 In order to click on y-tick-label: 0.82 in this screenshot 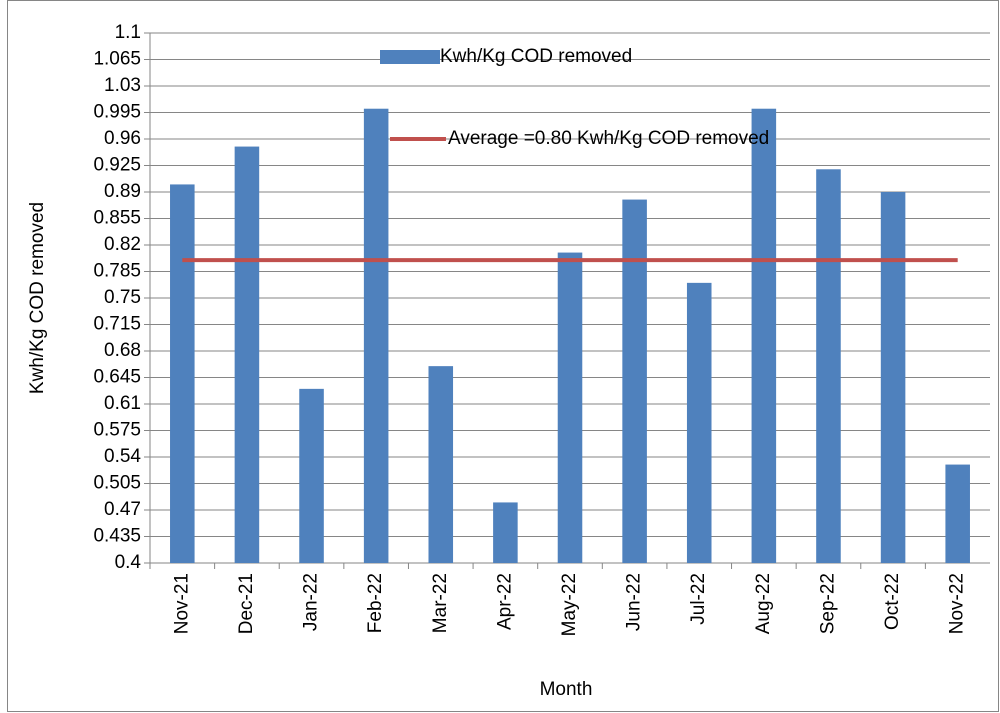, I will do `click(122, 244)`.